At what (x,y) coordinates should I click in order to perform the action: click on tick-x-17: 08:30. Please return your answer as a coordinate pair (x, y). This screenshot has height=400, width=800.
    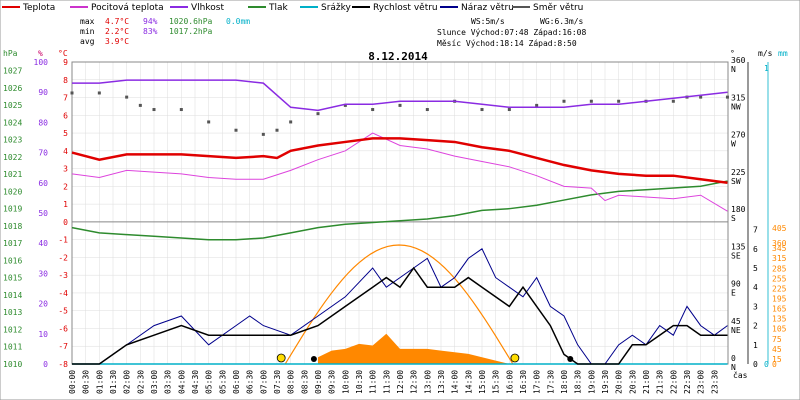
    Looking at the image, I should click on (304, 382).